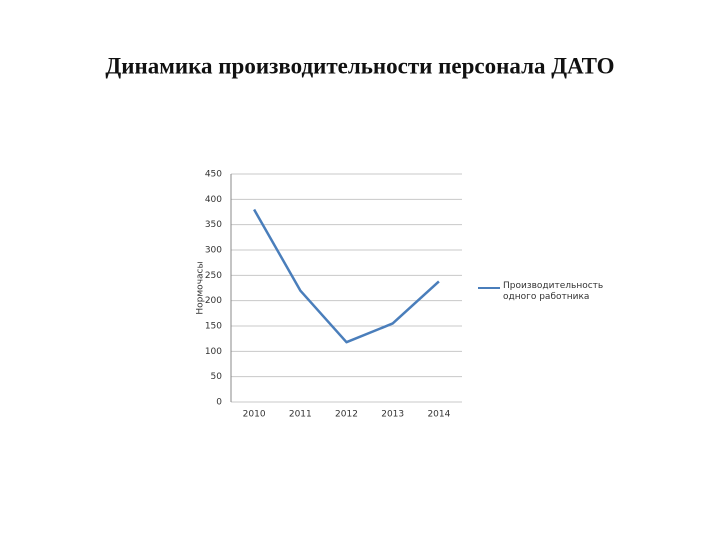 The image size is (720, 540). I want to click on y-tick-label: 150, so click(213, 327).